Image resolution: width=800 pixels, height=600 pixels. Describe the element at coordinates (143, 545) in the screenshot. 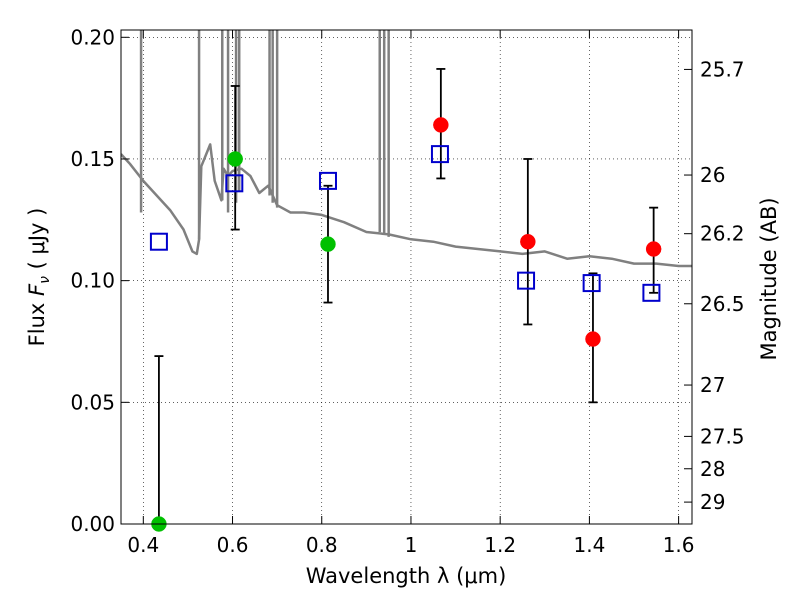

I see `x-tick-label: 0.4` at that location.